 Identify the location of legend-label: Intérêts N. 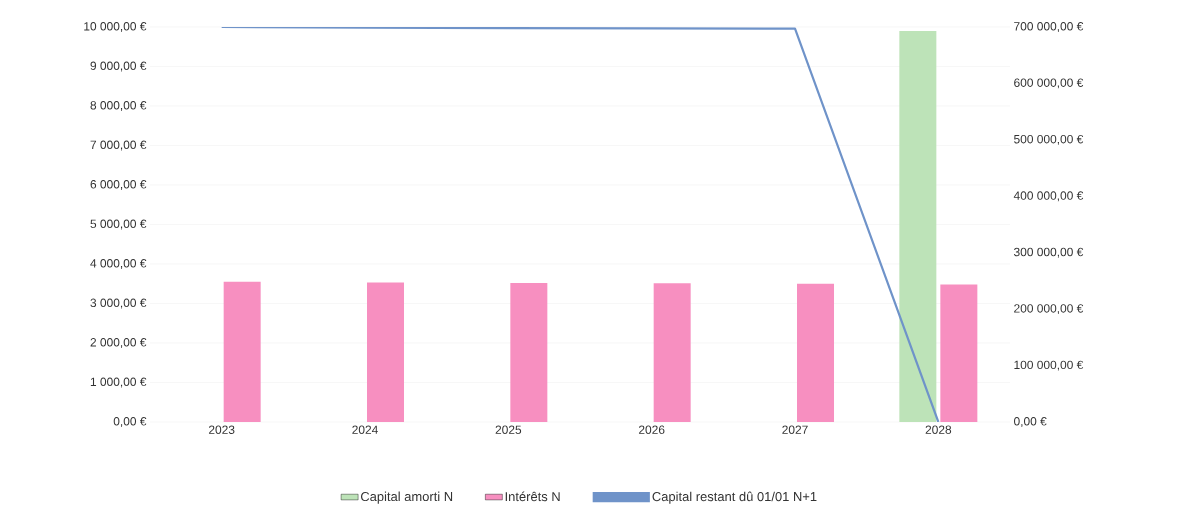
(532, 496).